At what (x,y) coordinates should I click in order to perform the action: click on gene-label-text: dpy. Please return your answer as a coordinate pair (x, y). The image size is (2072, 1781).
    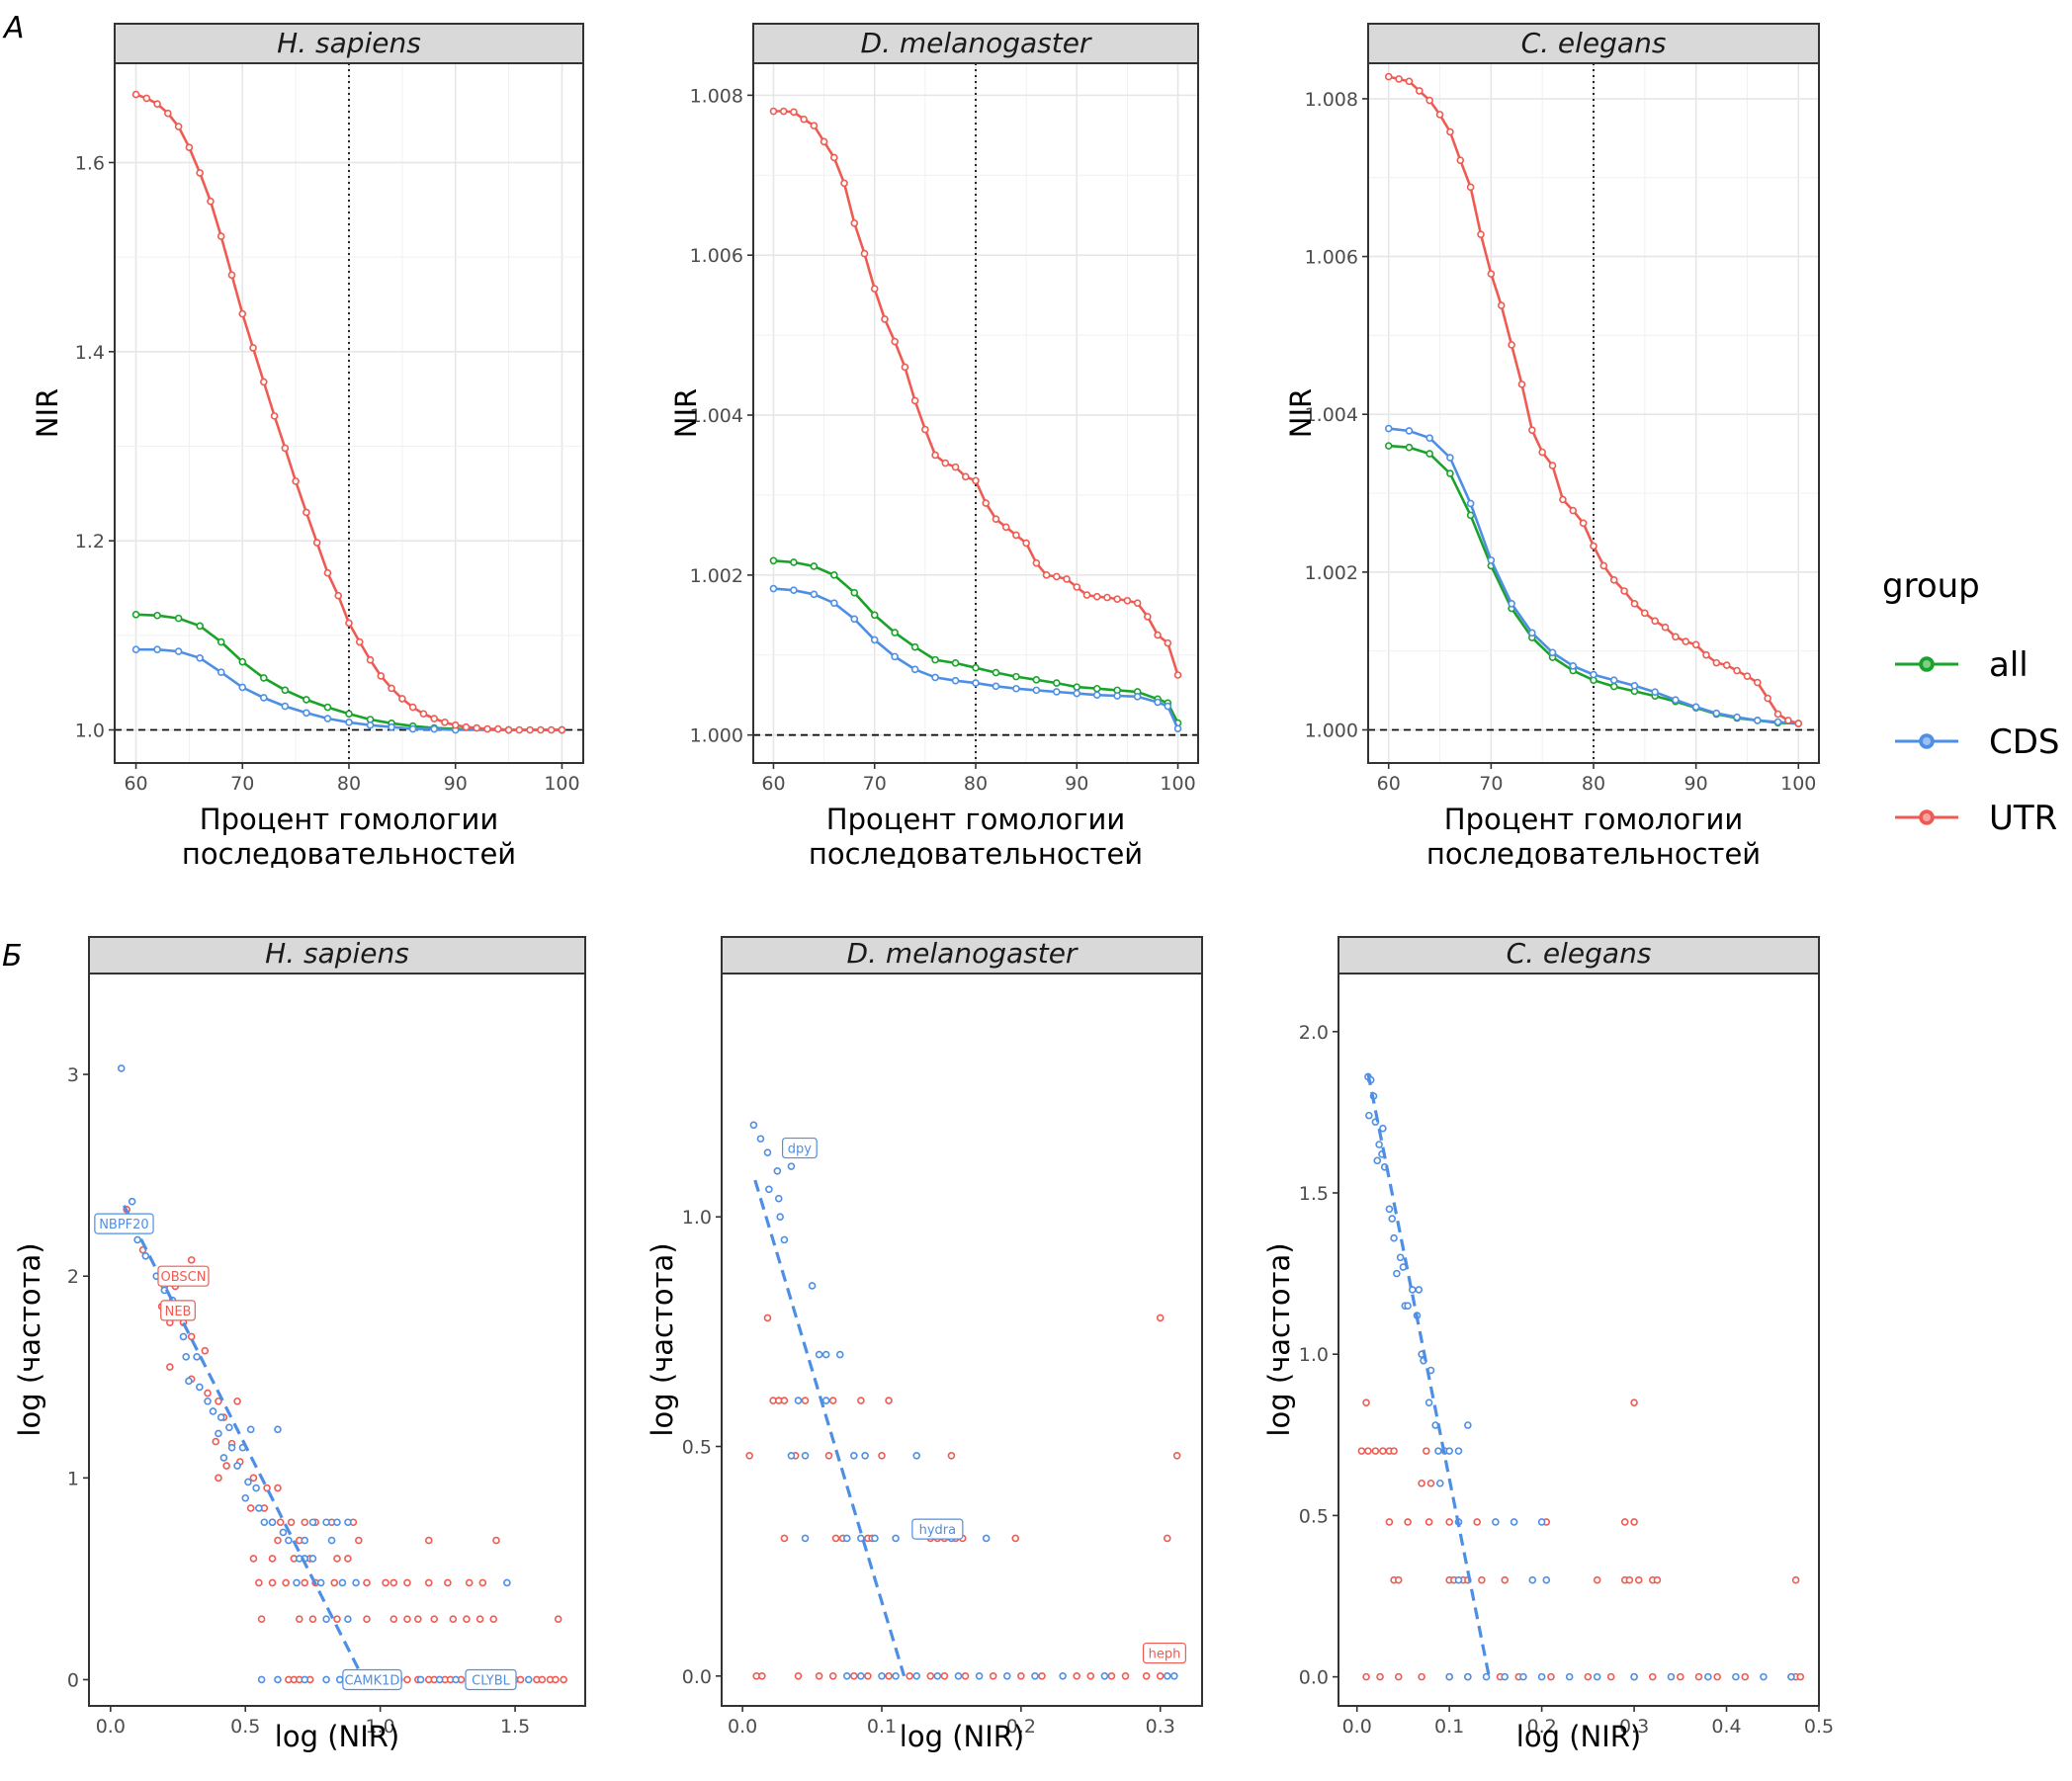
    Looking at the image, I should click on (800, 1150).